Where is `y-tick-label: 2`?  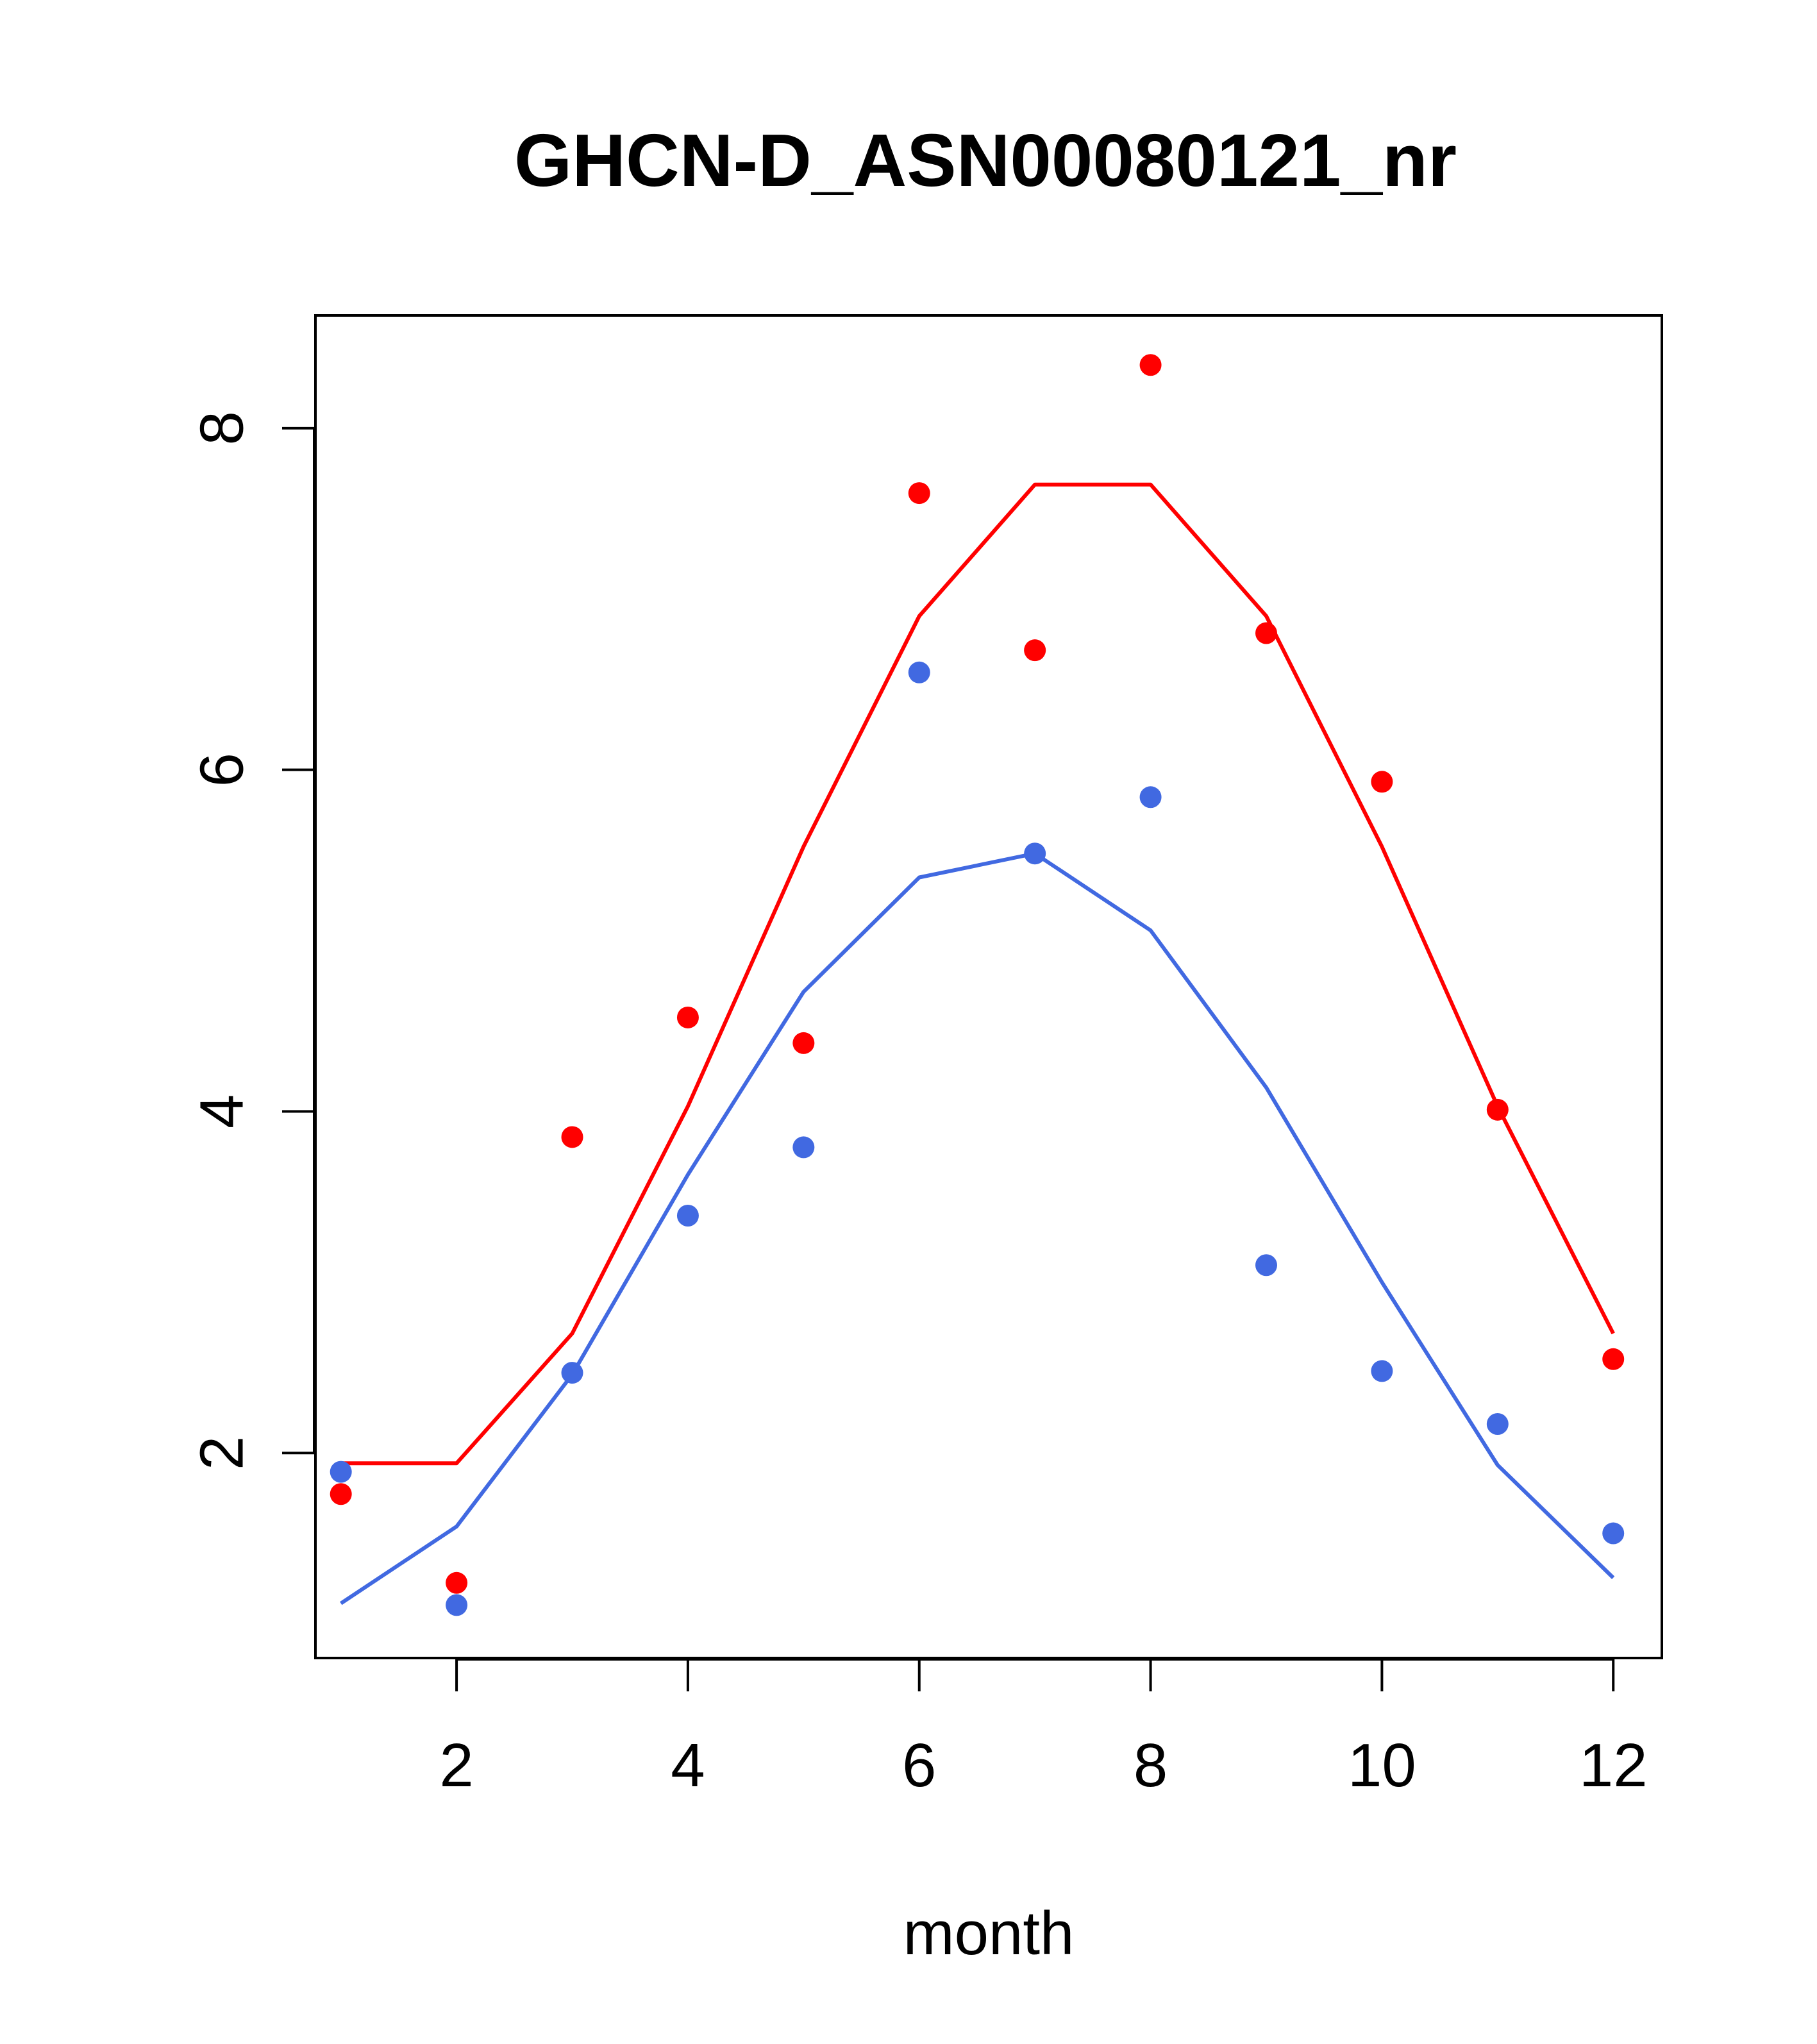
y-tick-label: 2 is located at coordinates (222, 1453).